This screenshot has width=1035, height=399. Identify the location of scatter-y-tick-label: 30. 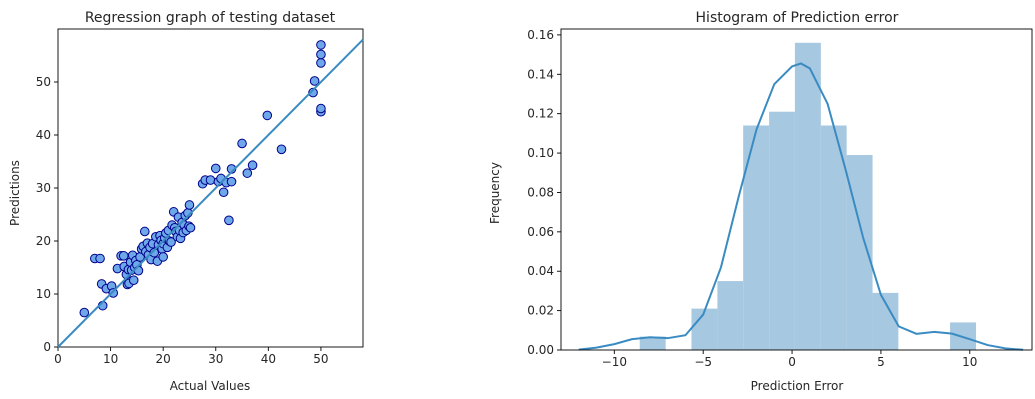
(43, 188).